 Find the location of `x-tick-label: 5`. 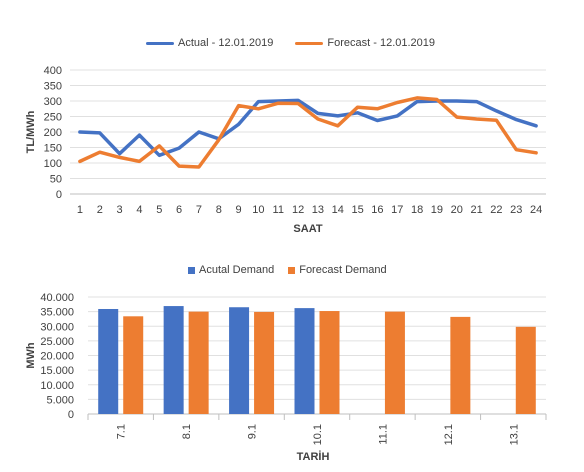

x-tick-label: 5 is located at coordinates (159, 210).